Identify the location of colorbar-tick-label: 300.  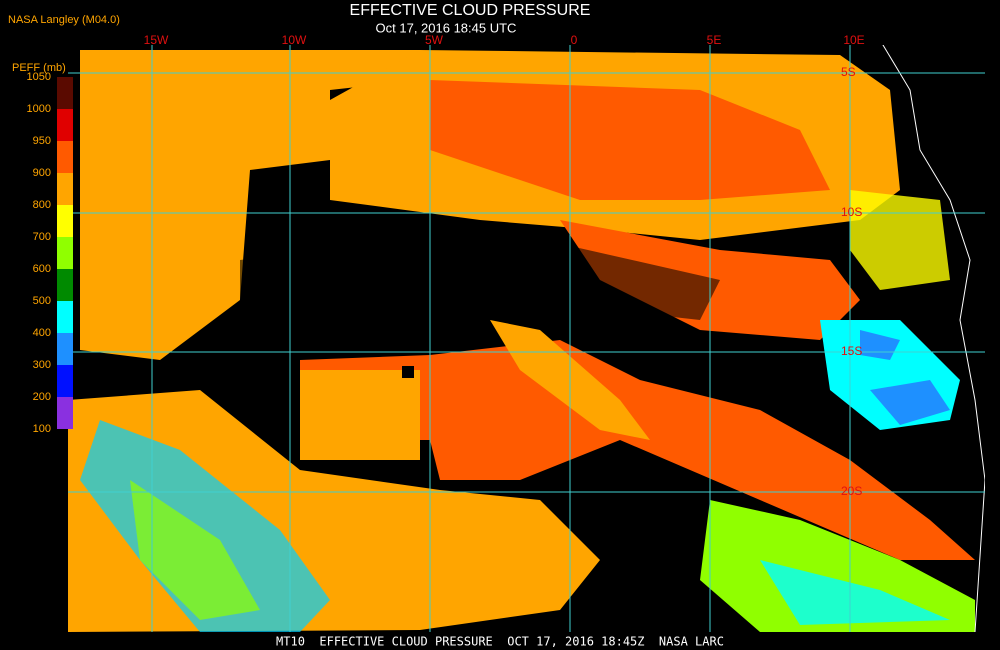
(42, 365).